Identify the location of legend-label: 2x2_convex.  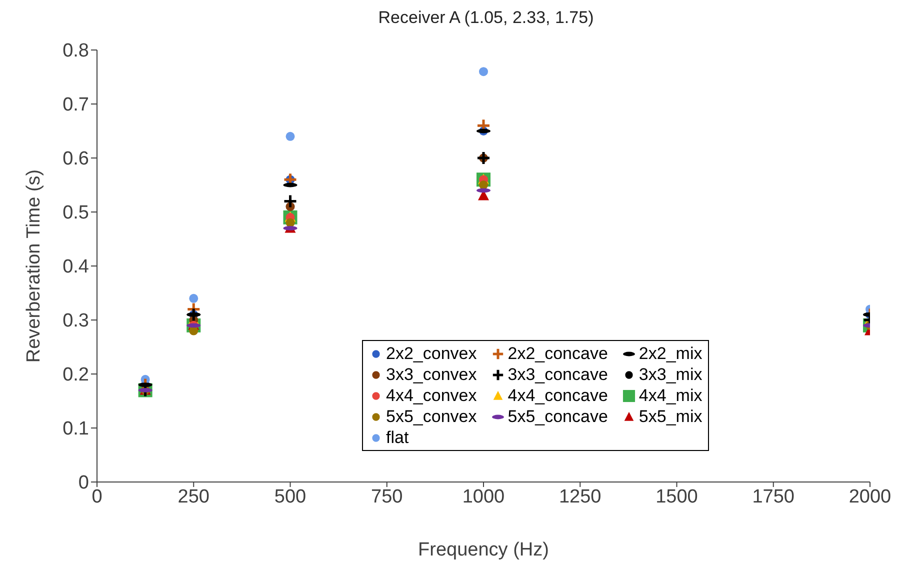
(431, 353).